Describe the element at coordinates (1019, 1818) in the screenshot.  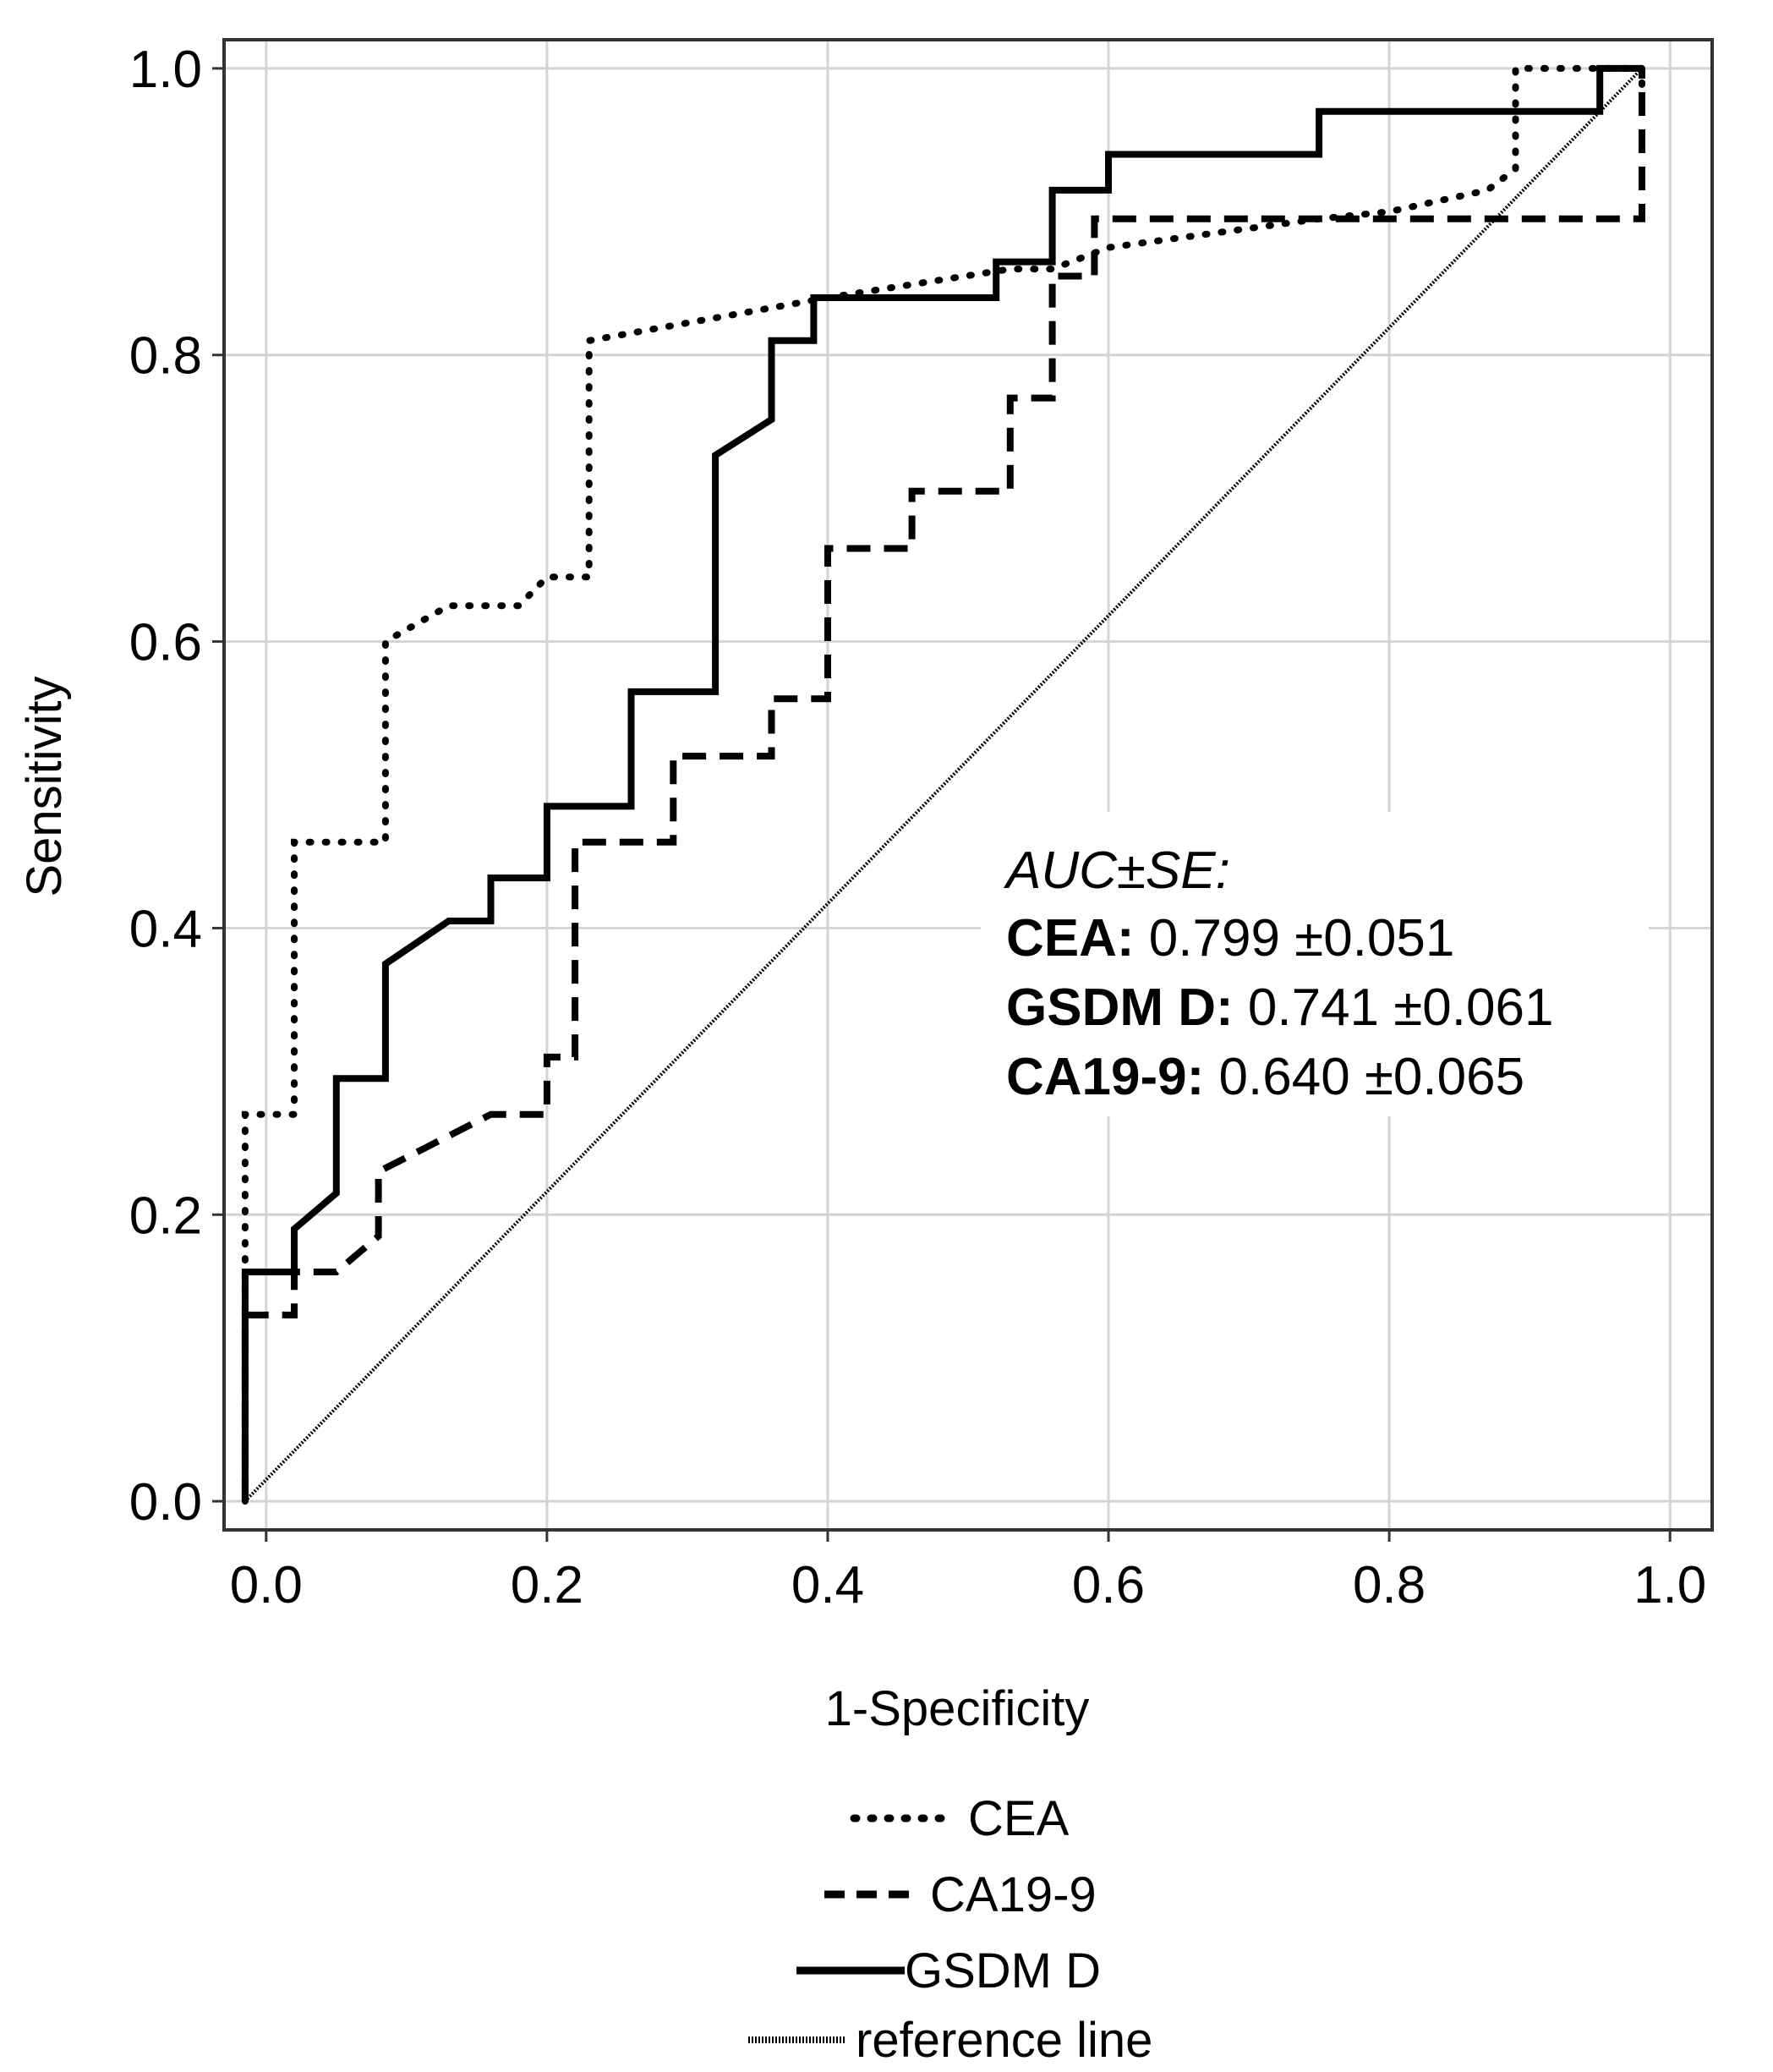
I see `legend-label-cea: CEA` at that location.